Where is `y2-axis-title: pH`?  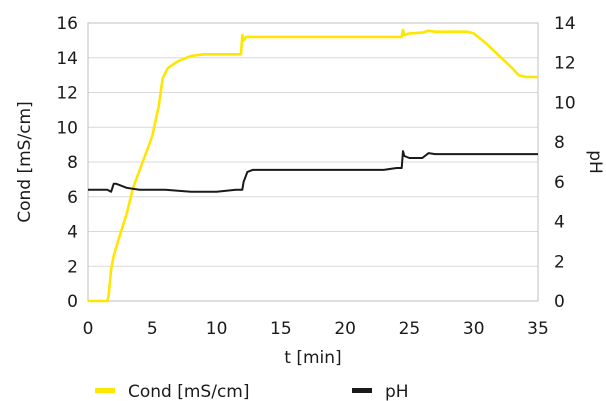
y2-axis-title: pH is located at coordinates (595, 162).